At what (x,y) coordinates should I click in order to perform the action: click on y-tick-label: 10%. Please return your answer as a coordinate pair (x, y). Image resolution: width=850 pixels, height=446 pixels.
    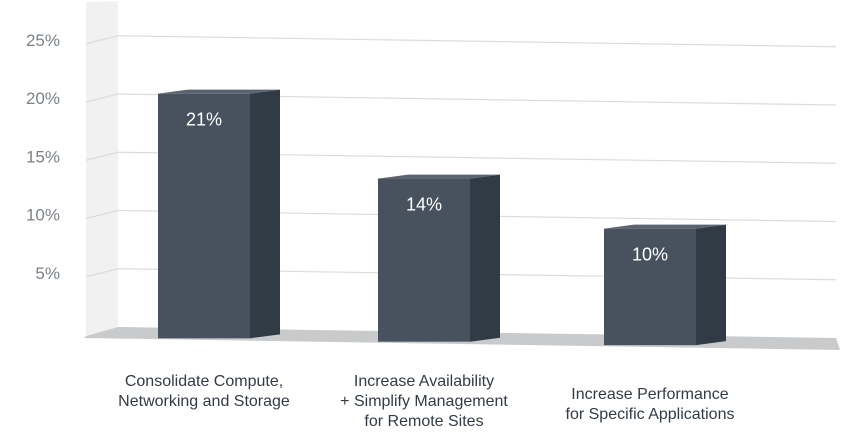
    Looking at the image, I should click on (43, 215).